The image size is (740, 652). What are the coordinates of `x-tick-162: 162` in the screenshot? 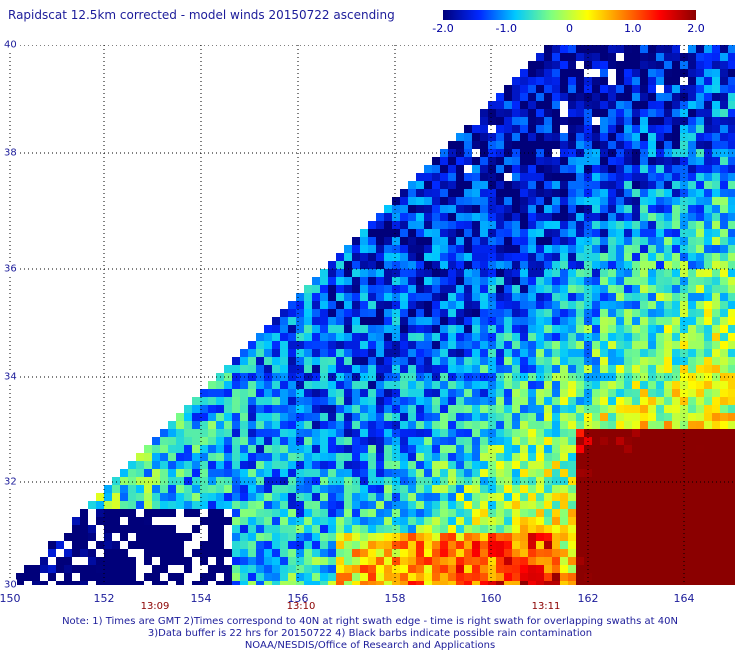 It's located at (588, 598).